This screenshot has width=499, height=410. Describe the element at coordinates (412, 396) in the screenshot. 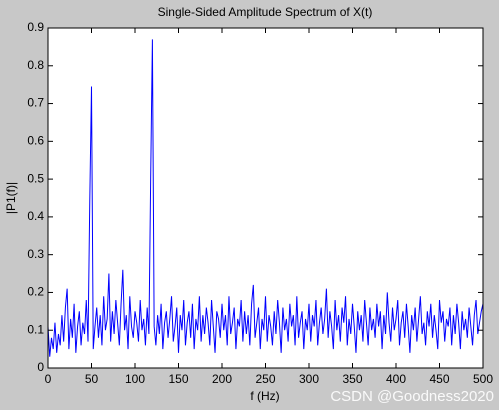

I see `watermark: CSDN @Goodness2020` at that location.